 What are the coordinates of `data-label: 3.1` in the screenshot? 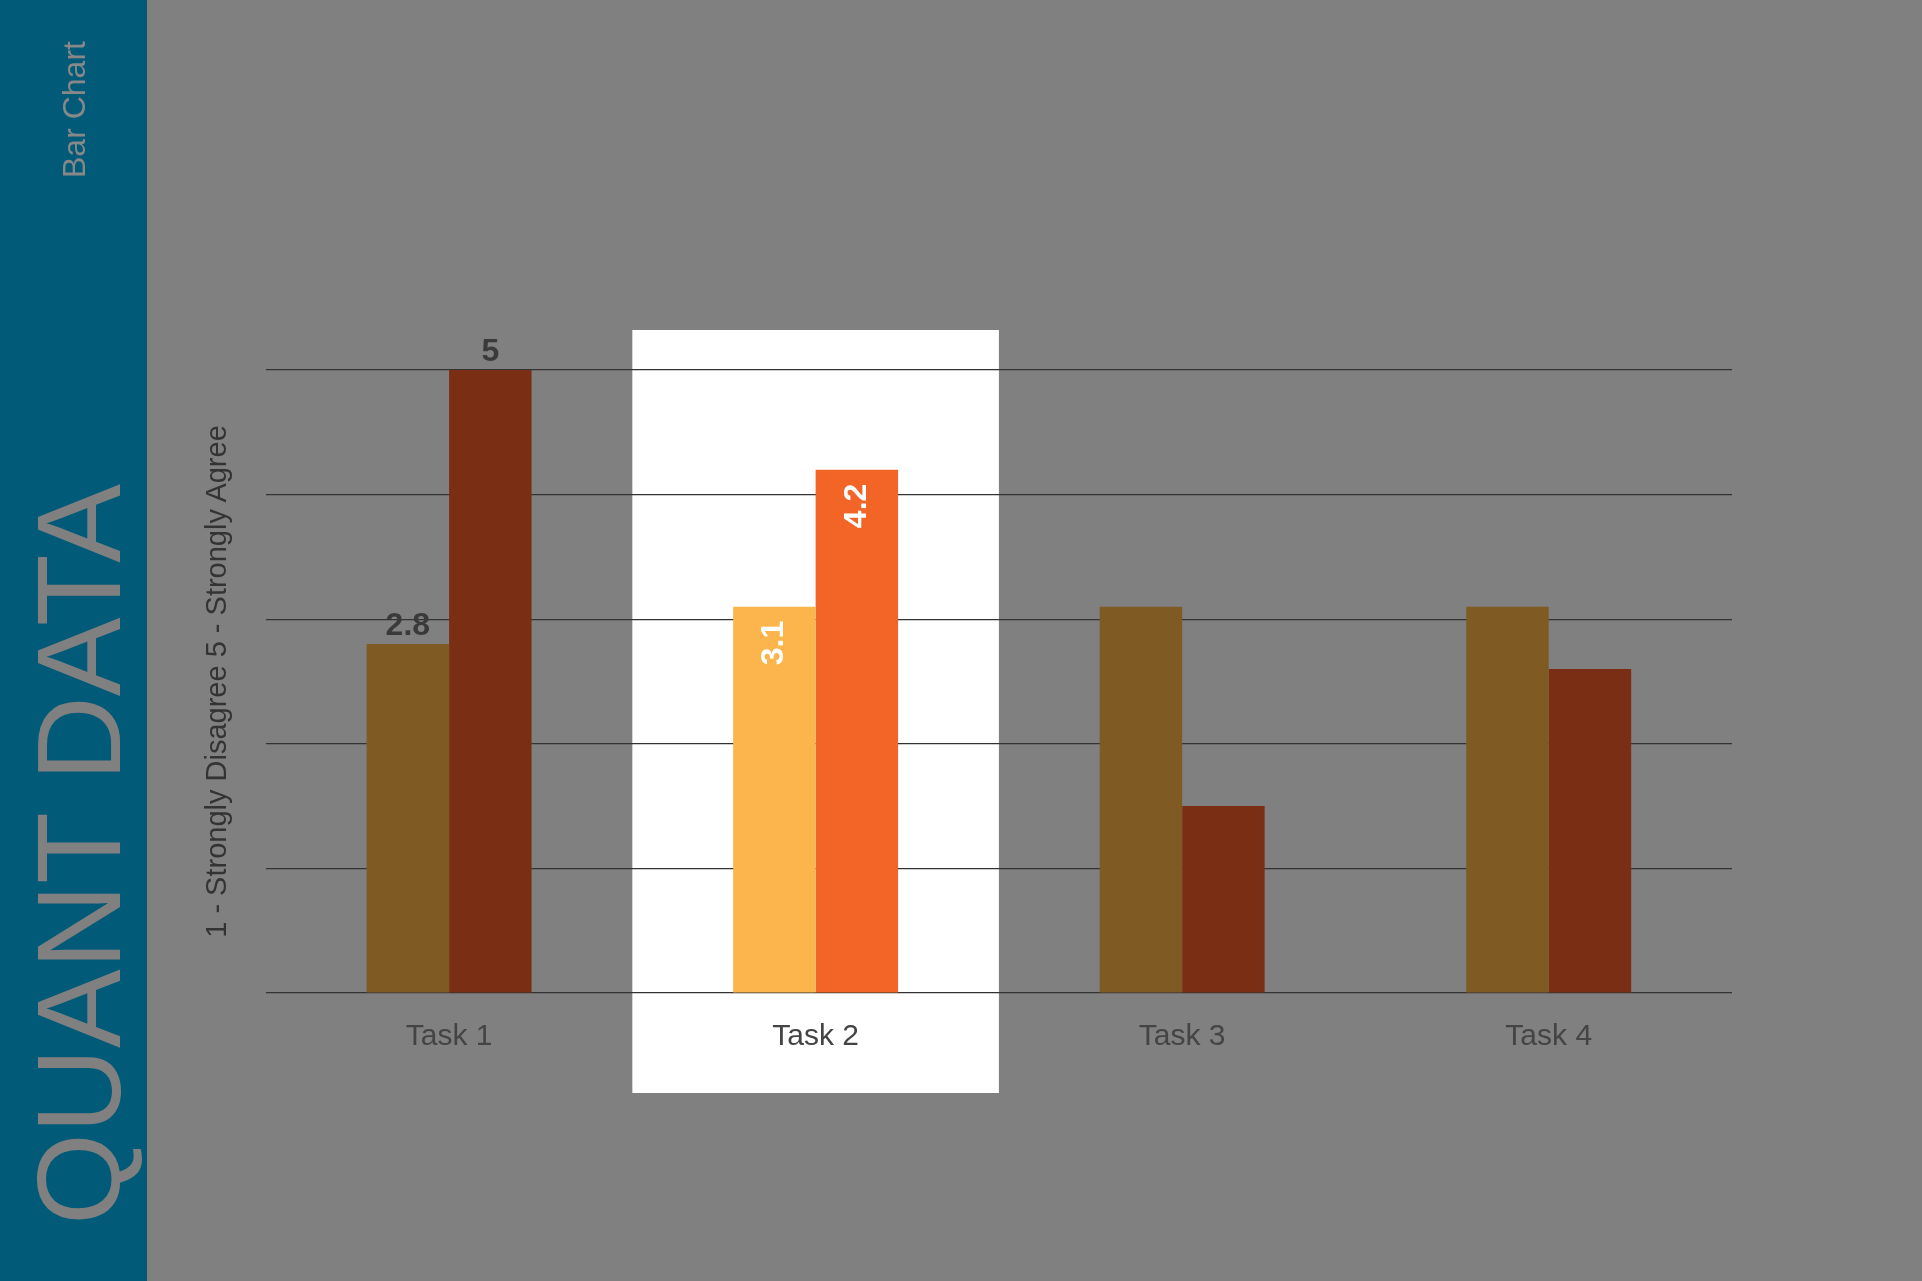 It's located at (772, 643).